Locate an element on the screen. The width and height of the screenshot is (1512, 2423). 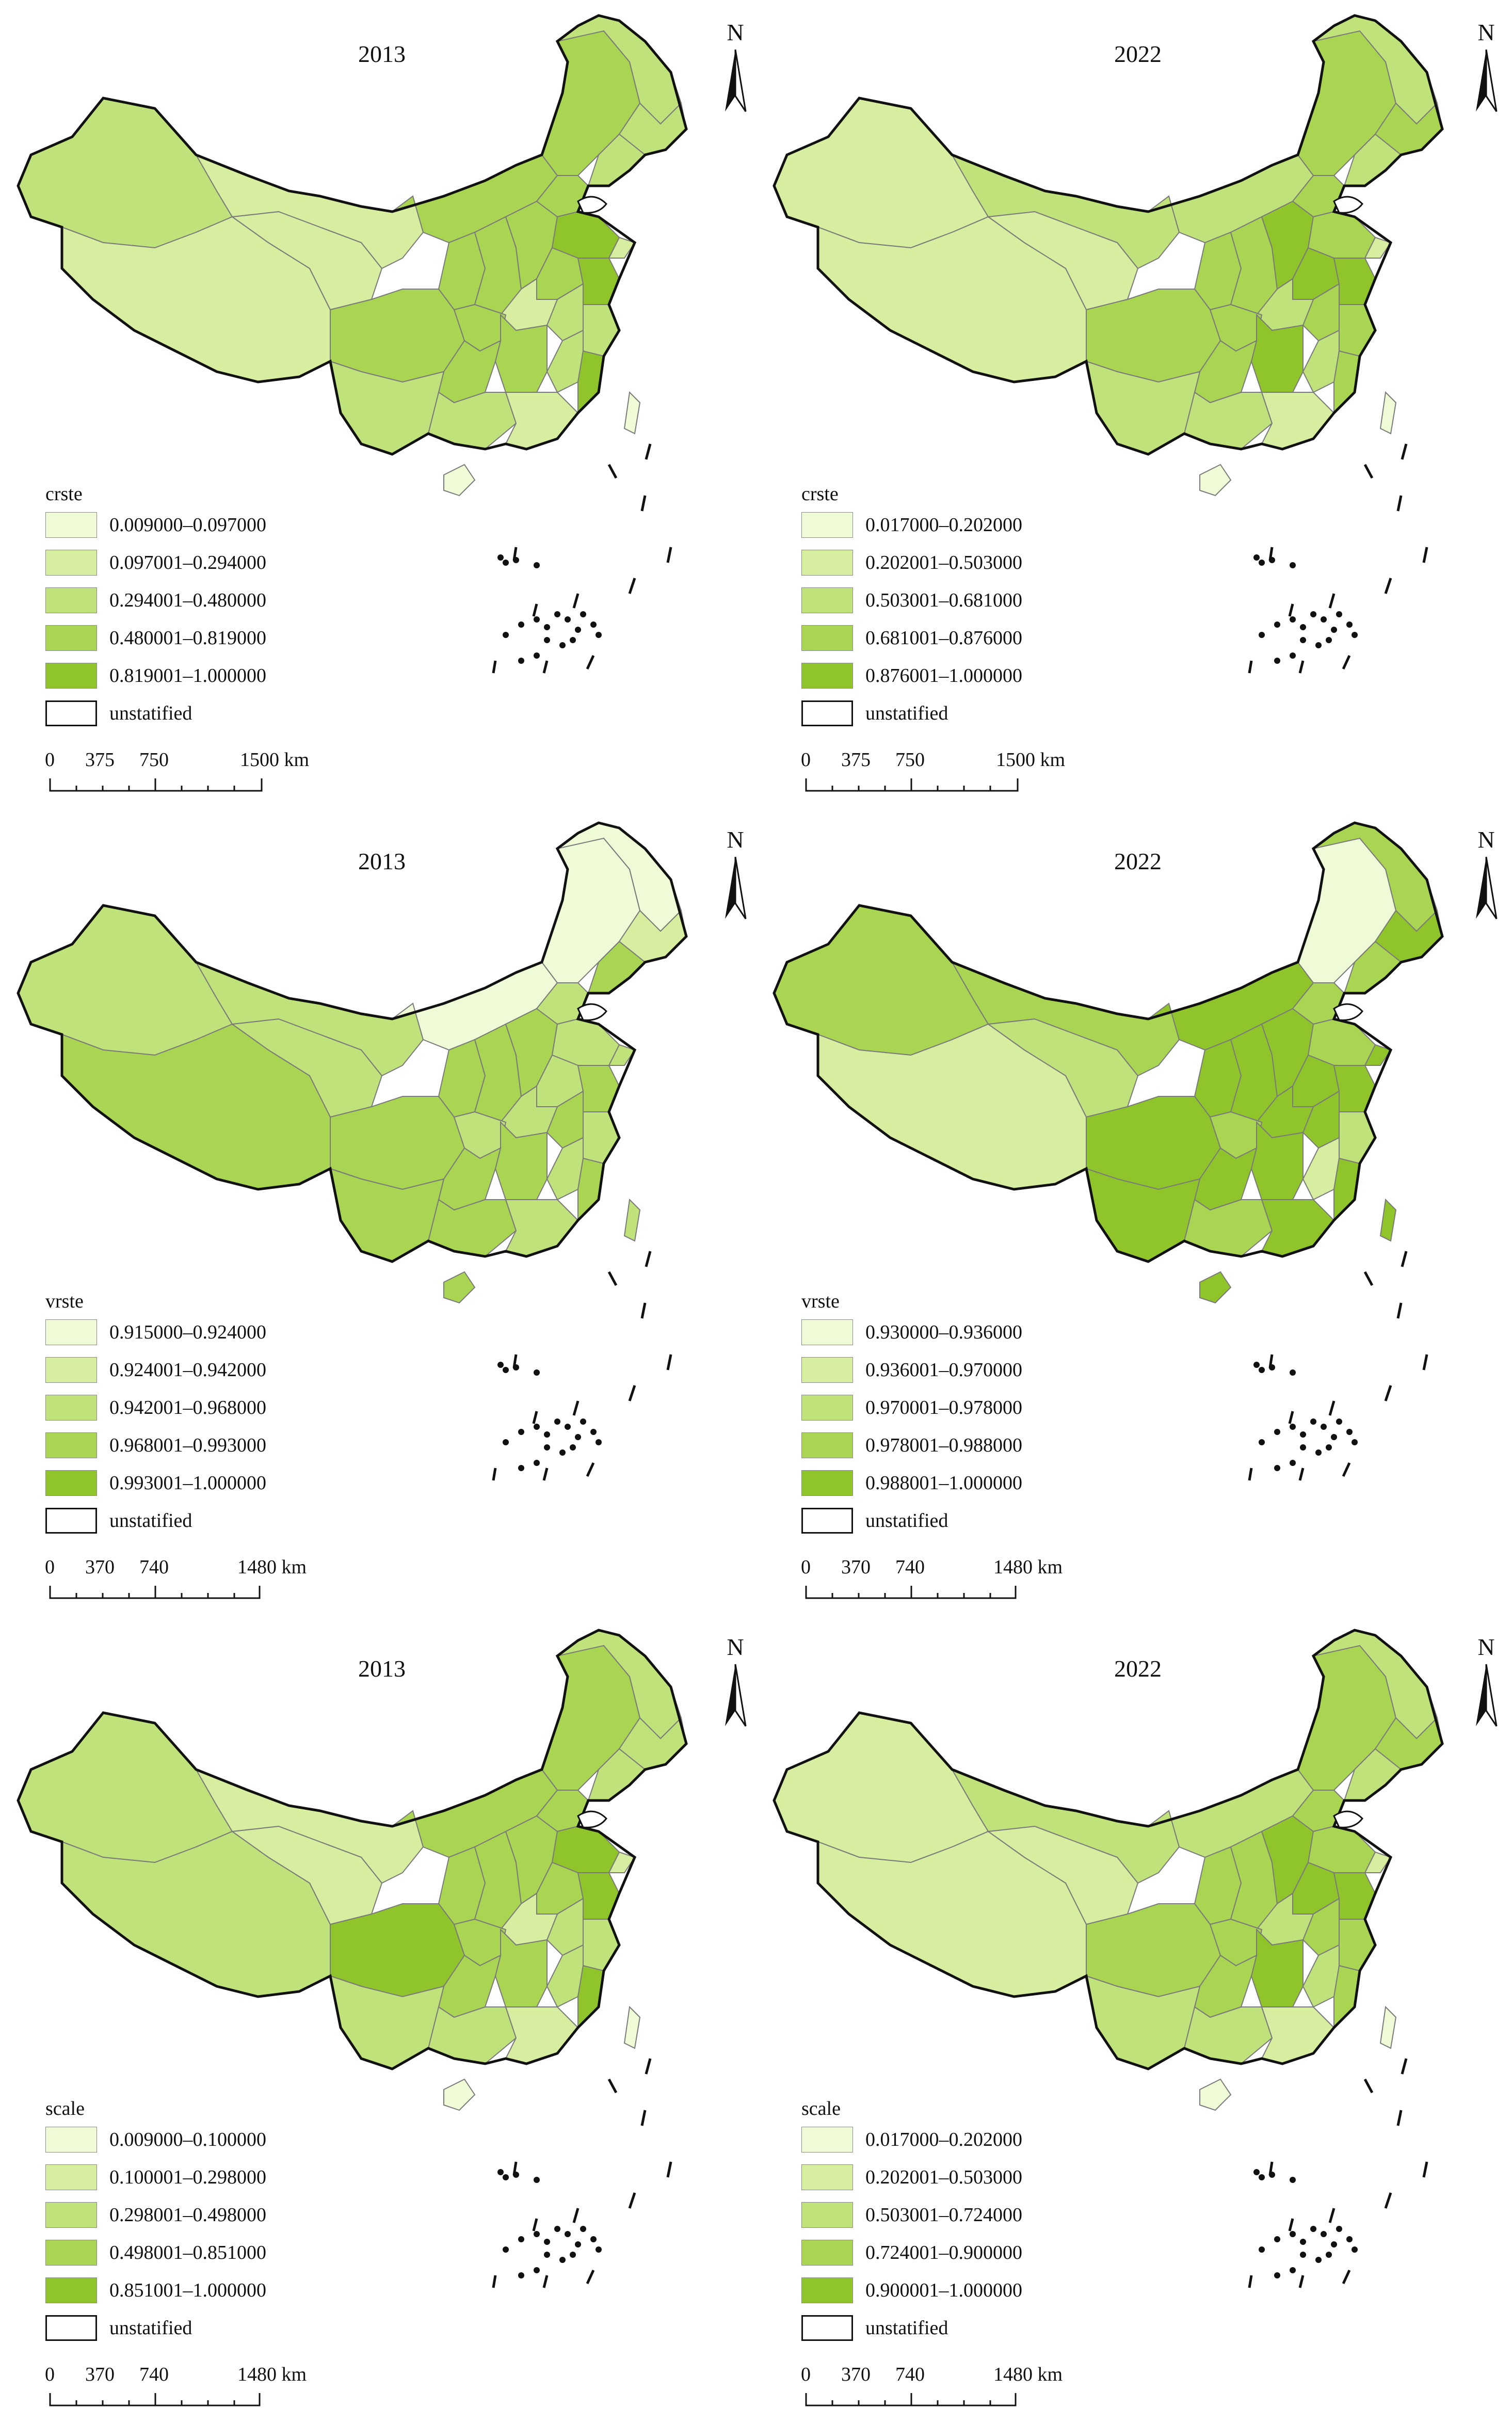
legend-item: 0.100001–0.298000 is located at coordinates (189, 2177).